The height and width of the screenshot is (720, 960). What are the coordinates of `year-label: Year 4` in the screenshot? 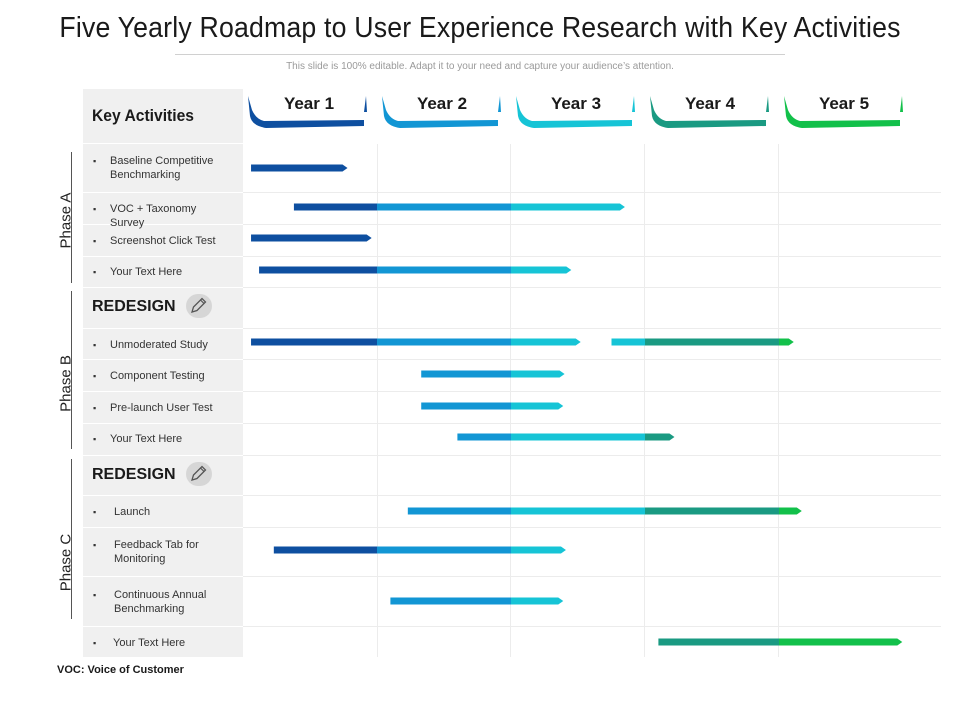 It's located at (710, 103).